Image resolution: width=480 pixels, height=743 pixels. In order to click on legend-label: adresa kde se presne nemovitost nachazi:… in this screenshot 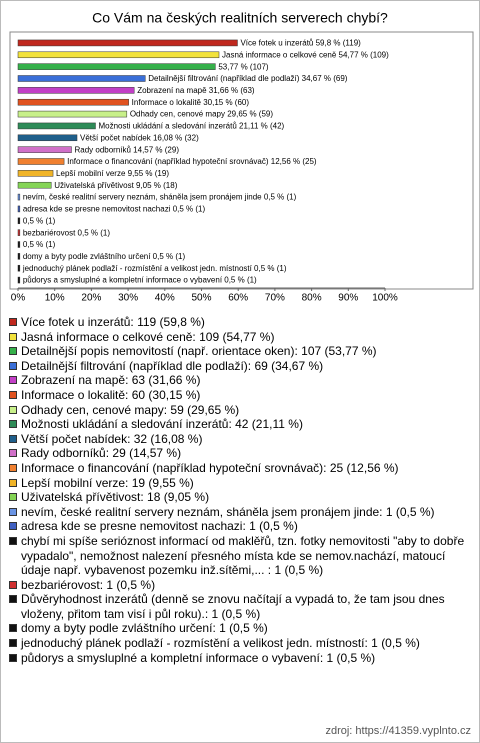, I will do `click(159, 526)`.